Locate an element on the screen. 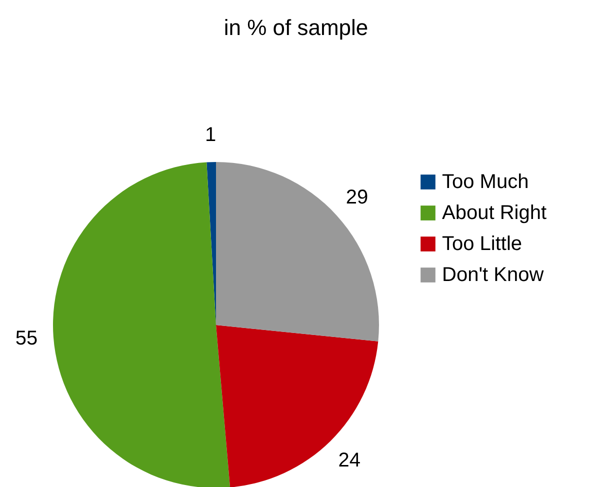  legend-label: Don't Know is located at coordinates (493, 275).